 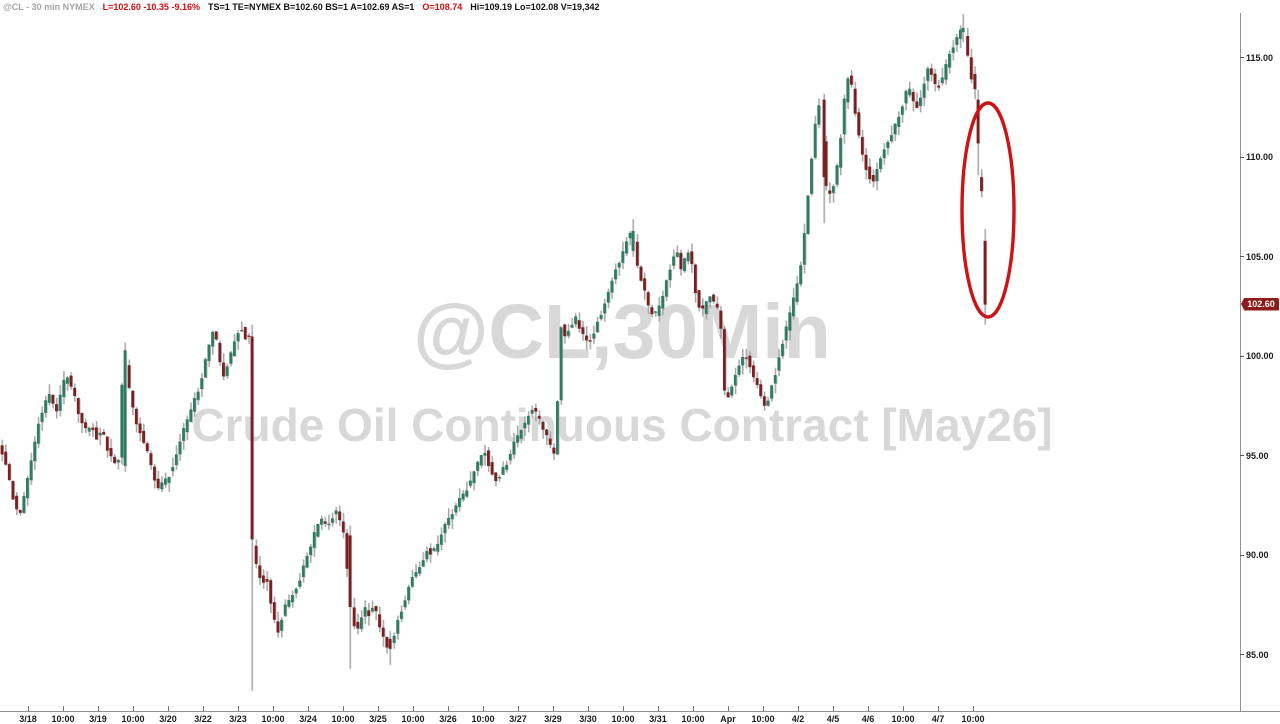 What do you see at coordinates (833, 719) in the screenshot?
I see `time-tick-label: 4/5` at bounding box center [833, 719].